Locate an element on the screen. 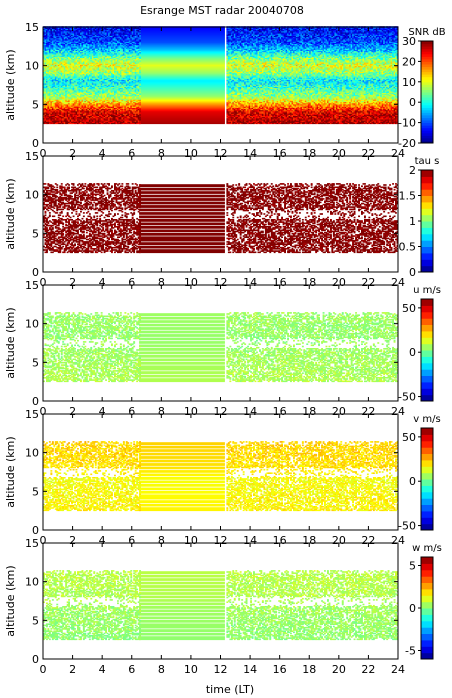 The image size is (452, 698). figure-title: Esrange MST radar 20040708 is located at coordinates (222, 10).